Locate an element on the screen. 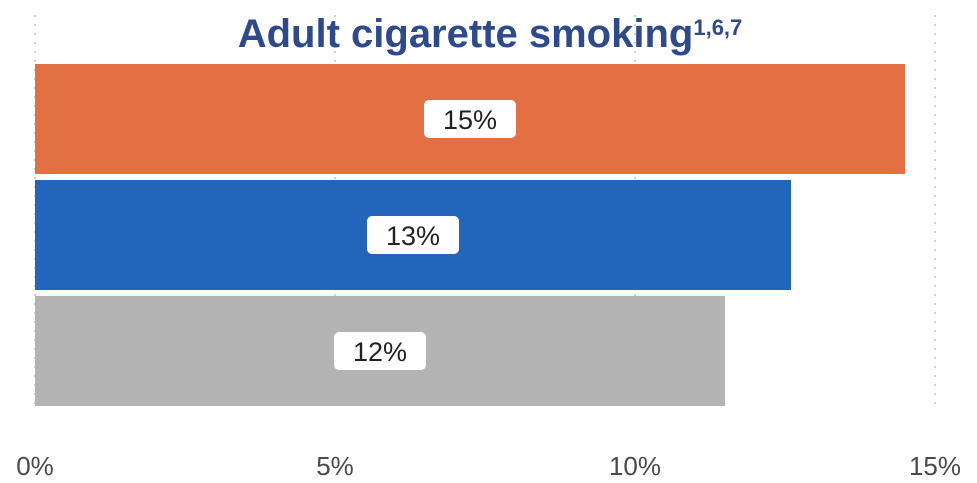 The width and height of the screenshot is (977, 483). x-tick-label: 10% is located at coordinates (635, 466).